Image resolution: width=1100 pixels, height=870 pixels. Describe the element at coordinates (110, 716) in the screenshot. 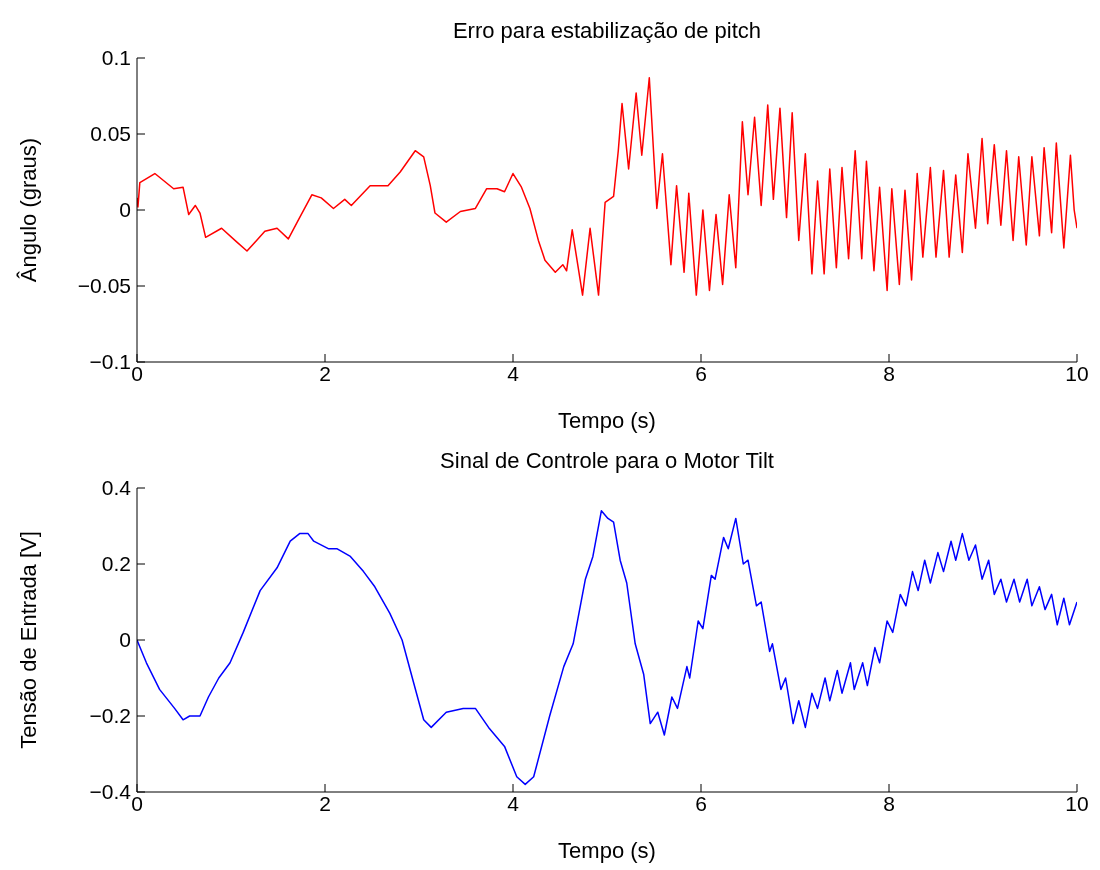

I see `y-tick-label: −0.2` at that location.